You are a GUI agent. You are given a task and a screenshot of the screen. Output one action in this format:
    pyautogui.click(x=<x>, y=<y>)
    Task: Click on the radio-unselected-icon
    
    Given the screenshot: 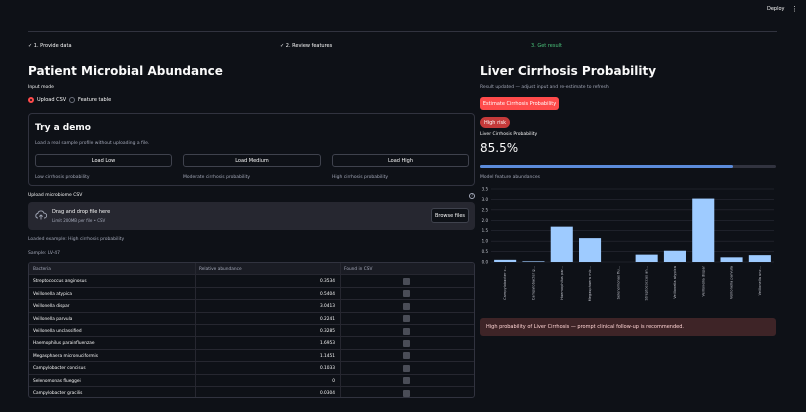 What is the action you would take?
    pyautogui.click(x=72, y=100)
    